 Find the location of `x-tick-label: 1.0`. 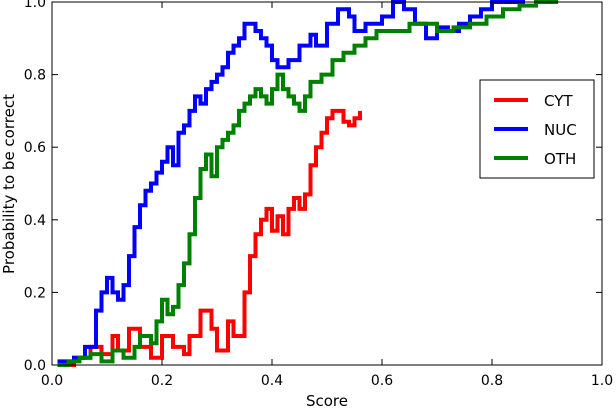

x-tick-label: 1.0 is located at coordinates (602, 381).